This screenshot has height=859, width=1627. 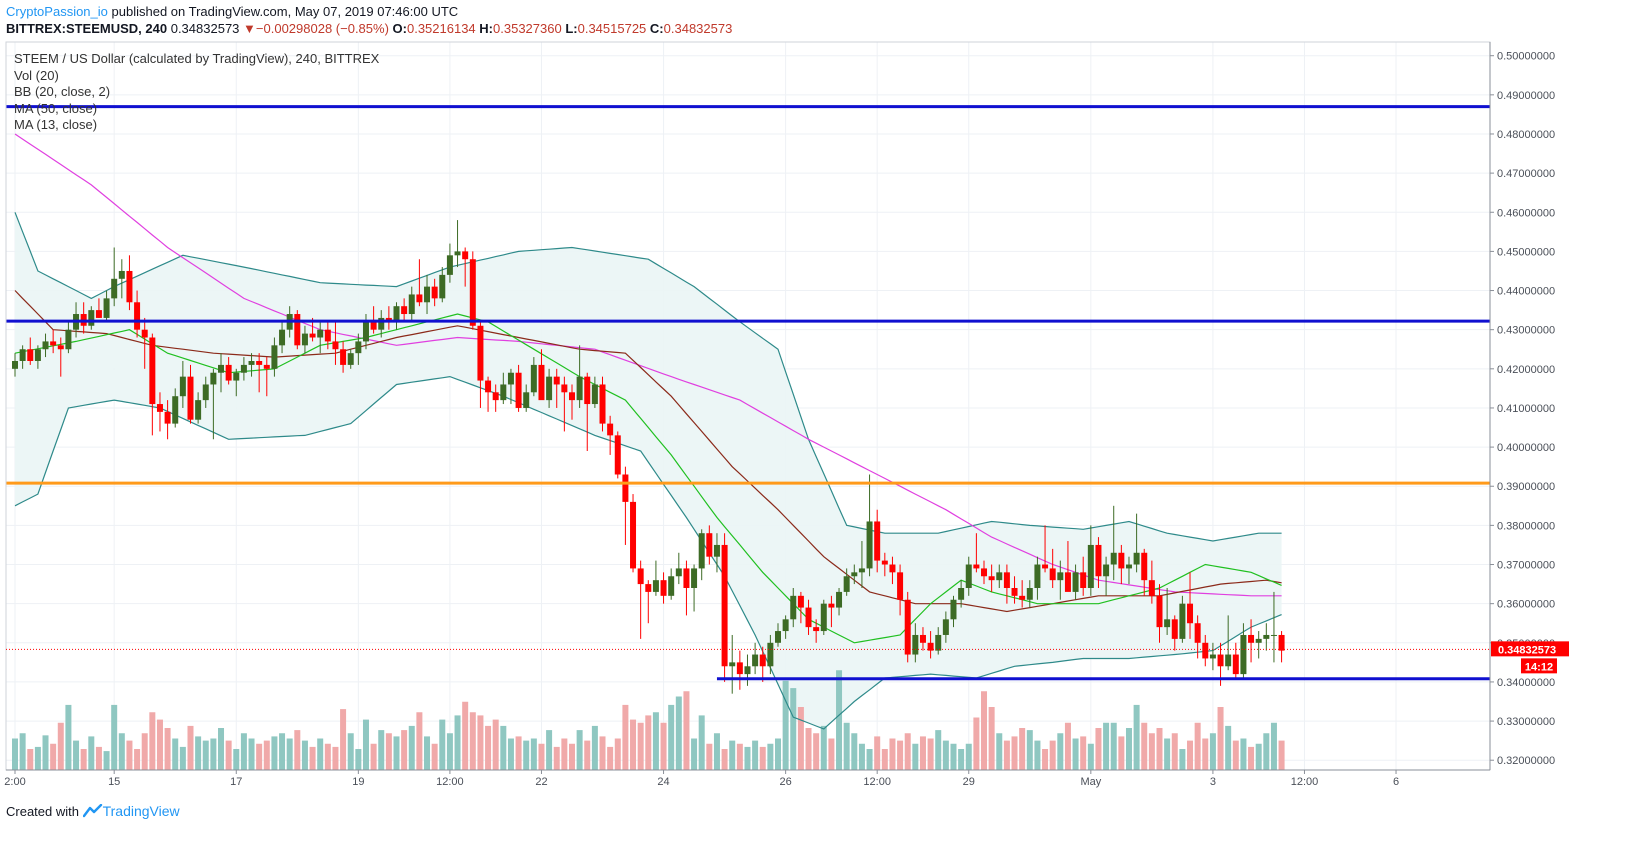 What do you see at coordinates (1526, 722) in the screenshot?
I see `y-tick-label: 0.33000000` at bounding box center [1526, 722].